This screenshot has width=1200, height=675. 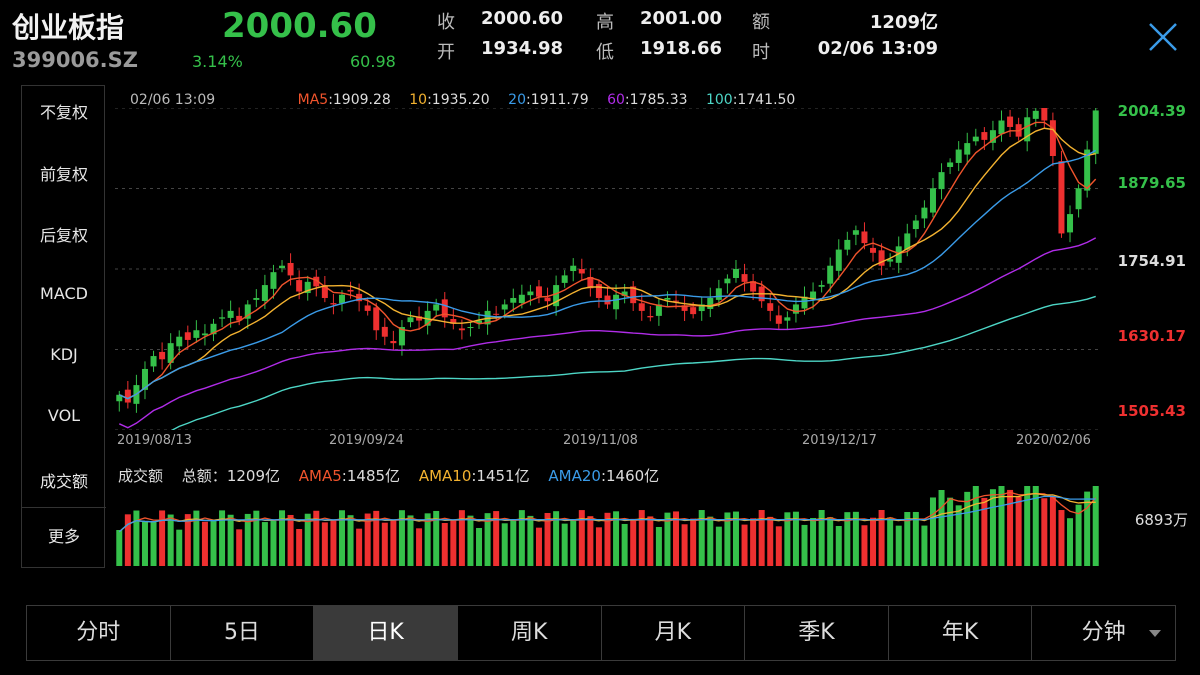 What do you see at coordinates (600, 440) in the screenshot?
I see `x-label-2: 2019/11/08` at bounding box center [600, 440].